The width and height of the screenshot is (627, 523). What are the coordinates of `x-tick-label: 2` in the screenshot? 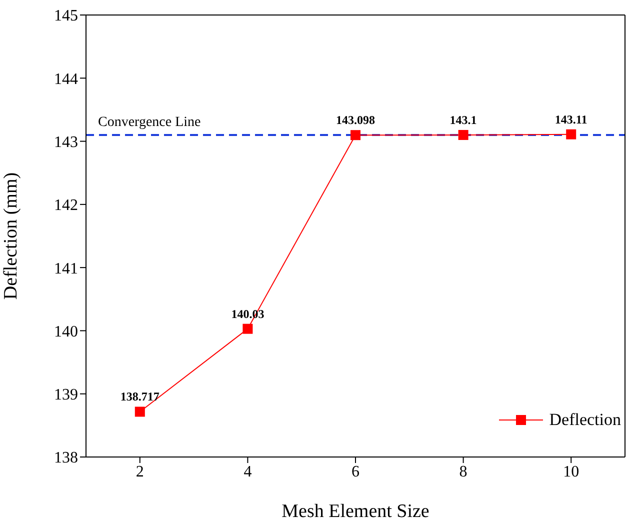 It's located at (140, 471).